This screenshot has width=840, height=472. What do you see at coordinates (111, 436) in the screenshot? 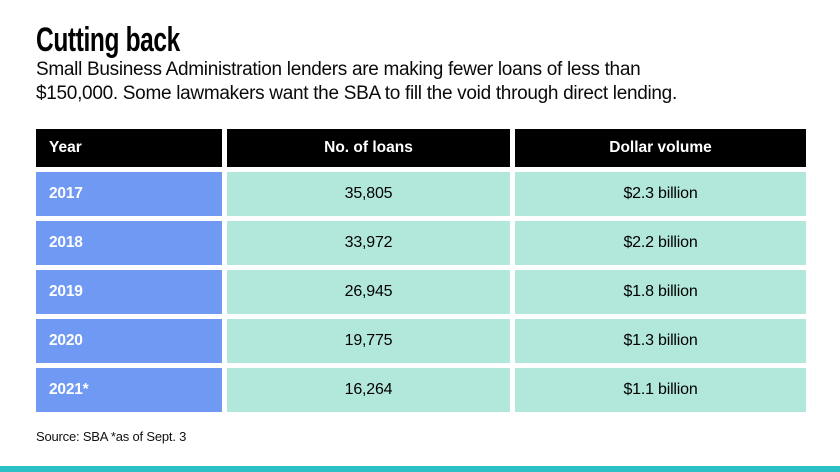
I see `source-note: Source: SBA *as of Sept. 3` at bounding box center [111, 436].